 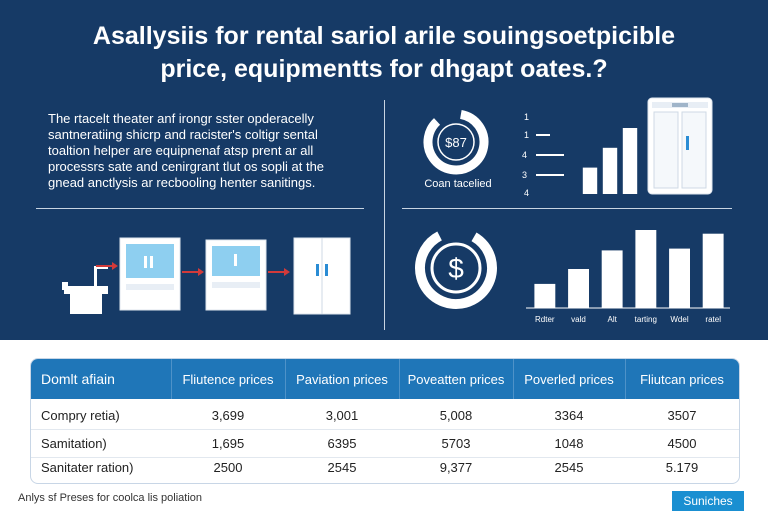 I want to click on footer-badge: Suniches, so click(x=708, y=501).